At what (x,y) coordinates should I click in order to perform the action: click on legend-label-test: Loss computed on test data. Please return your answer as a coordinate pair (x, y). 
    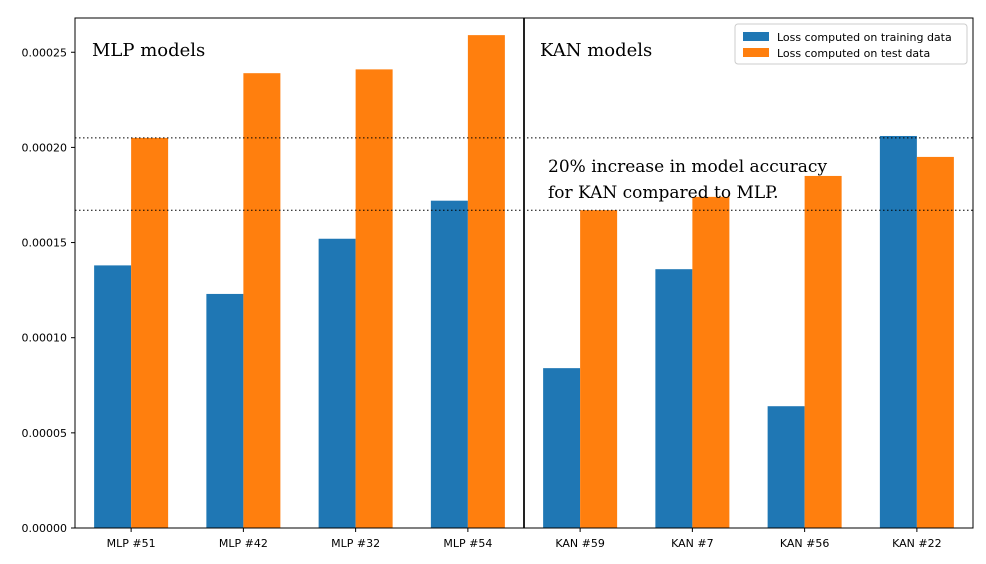
    Looking at the image, I should click on (853, 53).